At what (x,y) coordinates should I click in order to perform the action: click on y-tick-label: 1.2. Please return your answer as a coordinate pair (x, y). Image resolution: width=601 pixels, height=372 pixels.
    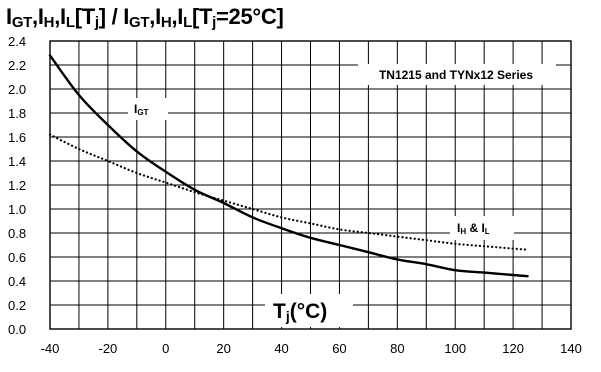
    Looking at the image, I should click on (17, 185).